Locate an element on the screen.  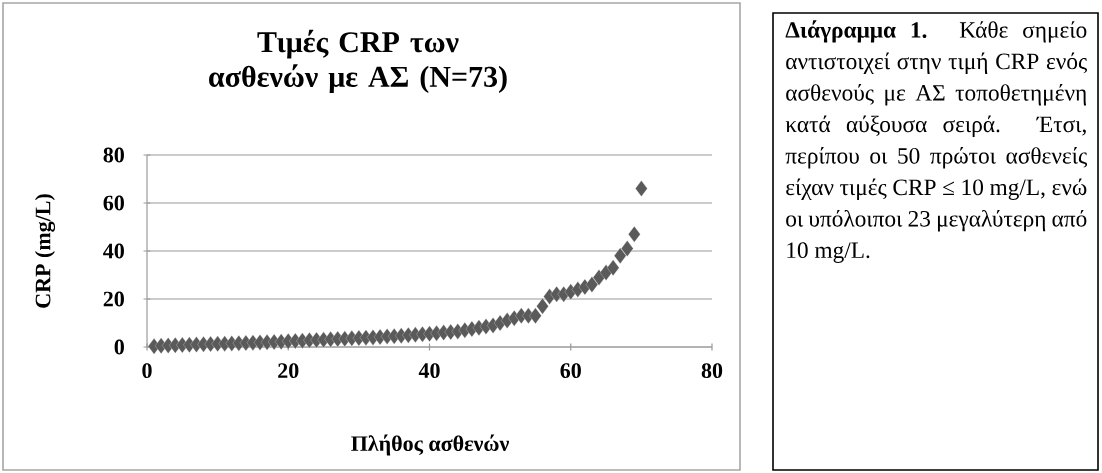
y-tick-label: 60 is located at coordinates (113, 203).